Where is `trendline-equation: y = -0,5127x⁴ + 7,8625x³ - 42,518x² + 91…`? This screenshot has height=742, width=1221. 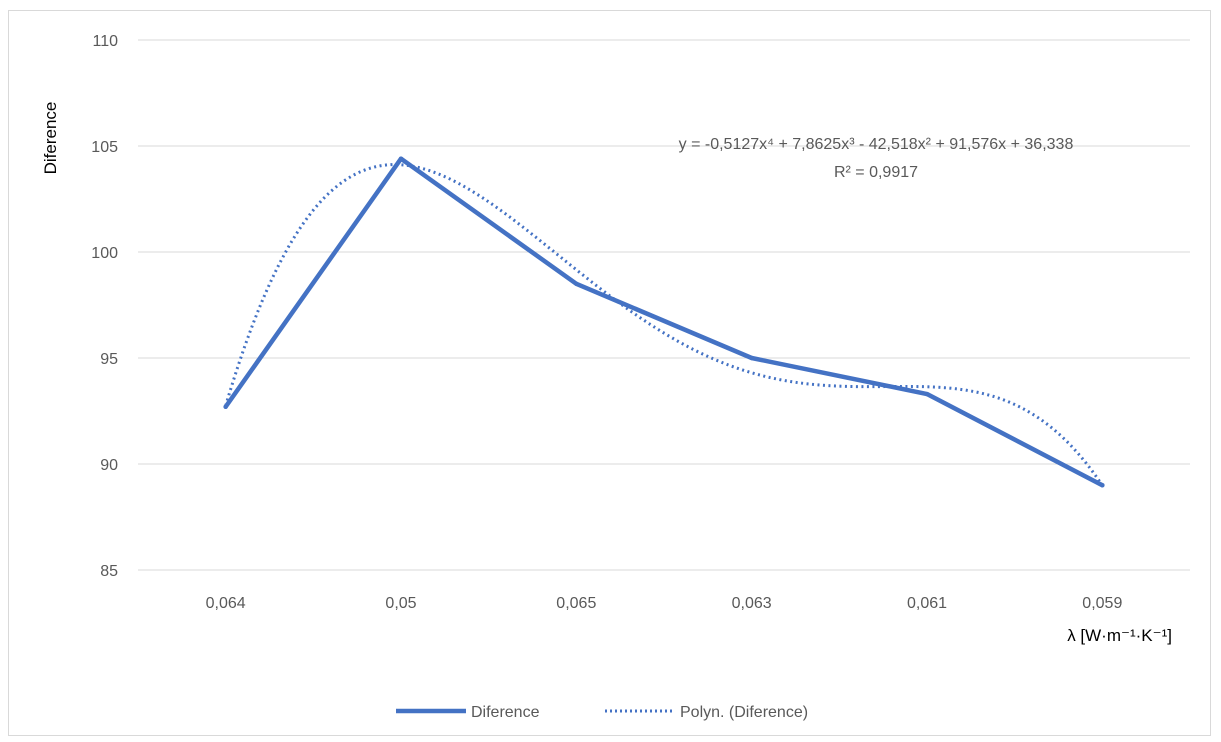 trendline-equation: y = -0,5127x⁴ + 7,8625x³ - 42,518x² + 91… is located at coordinates (876, 144).